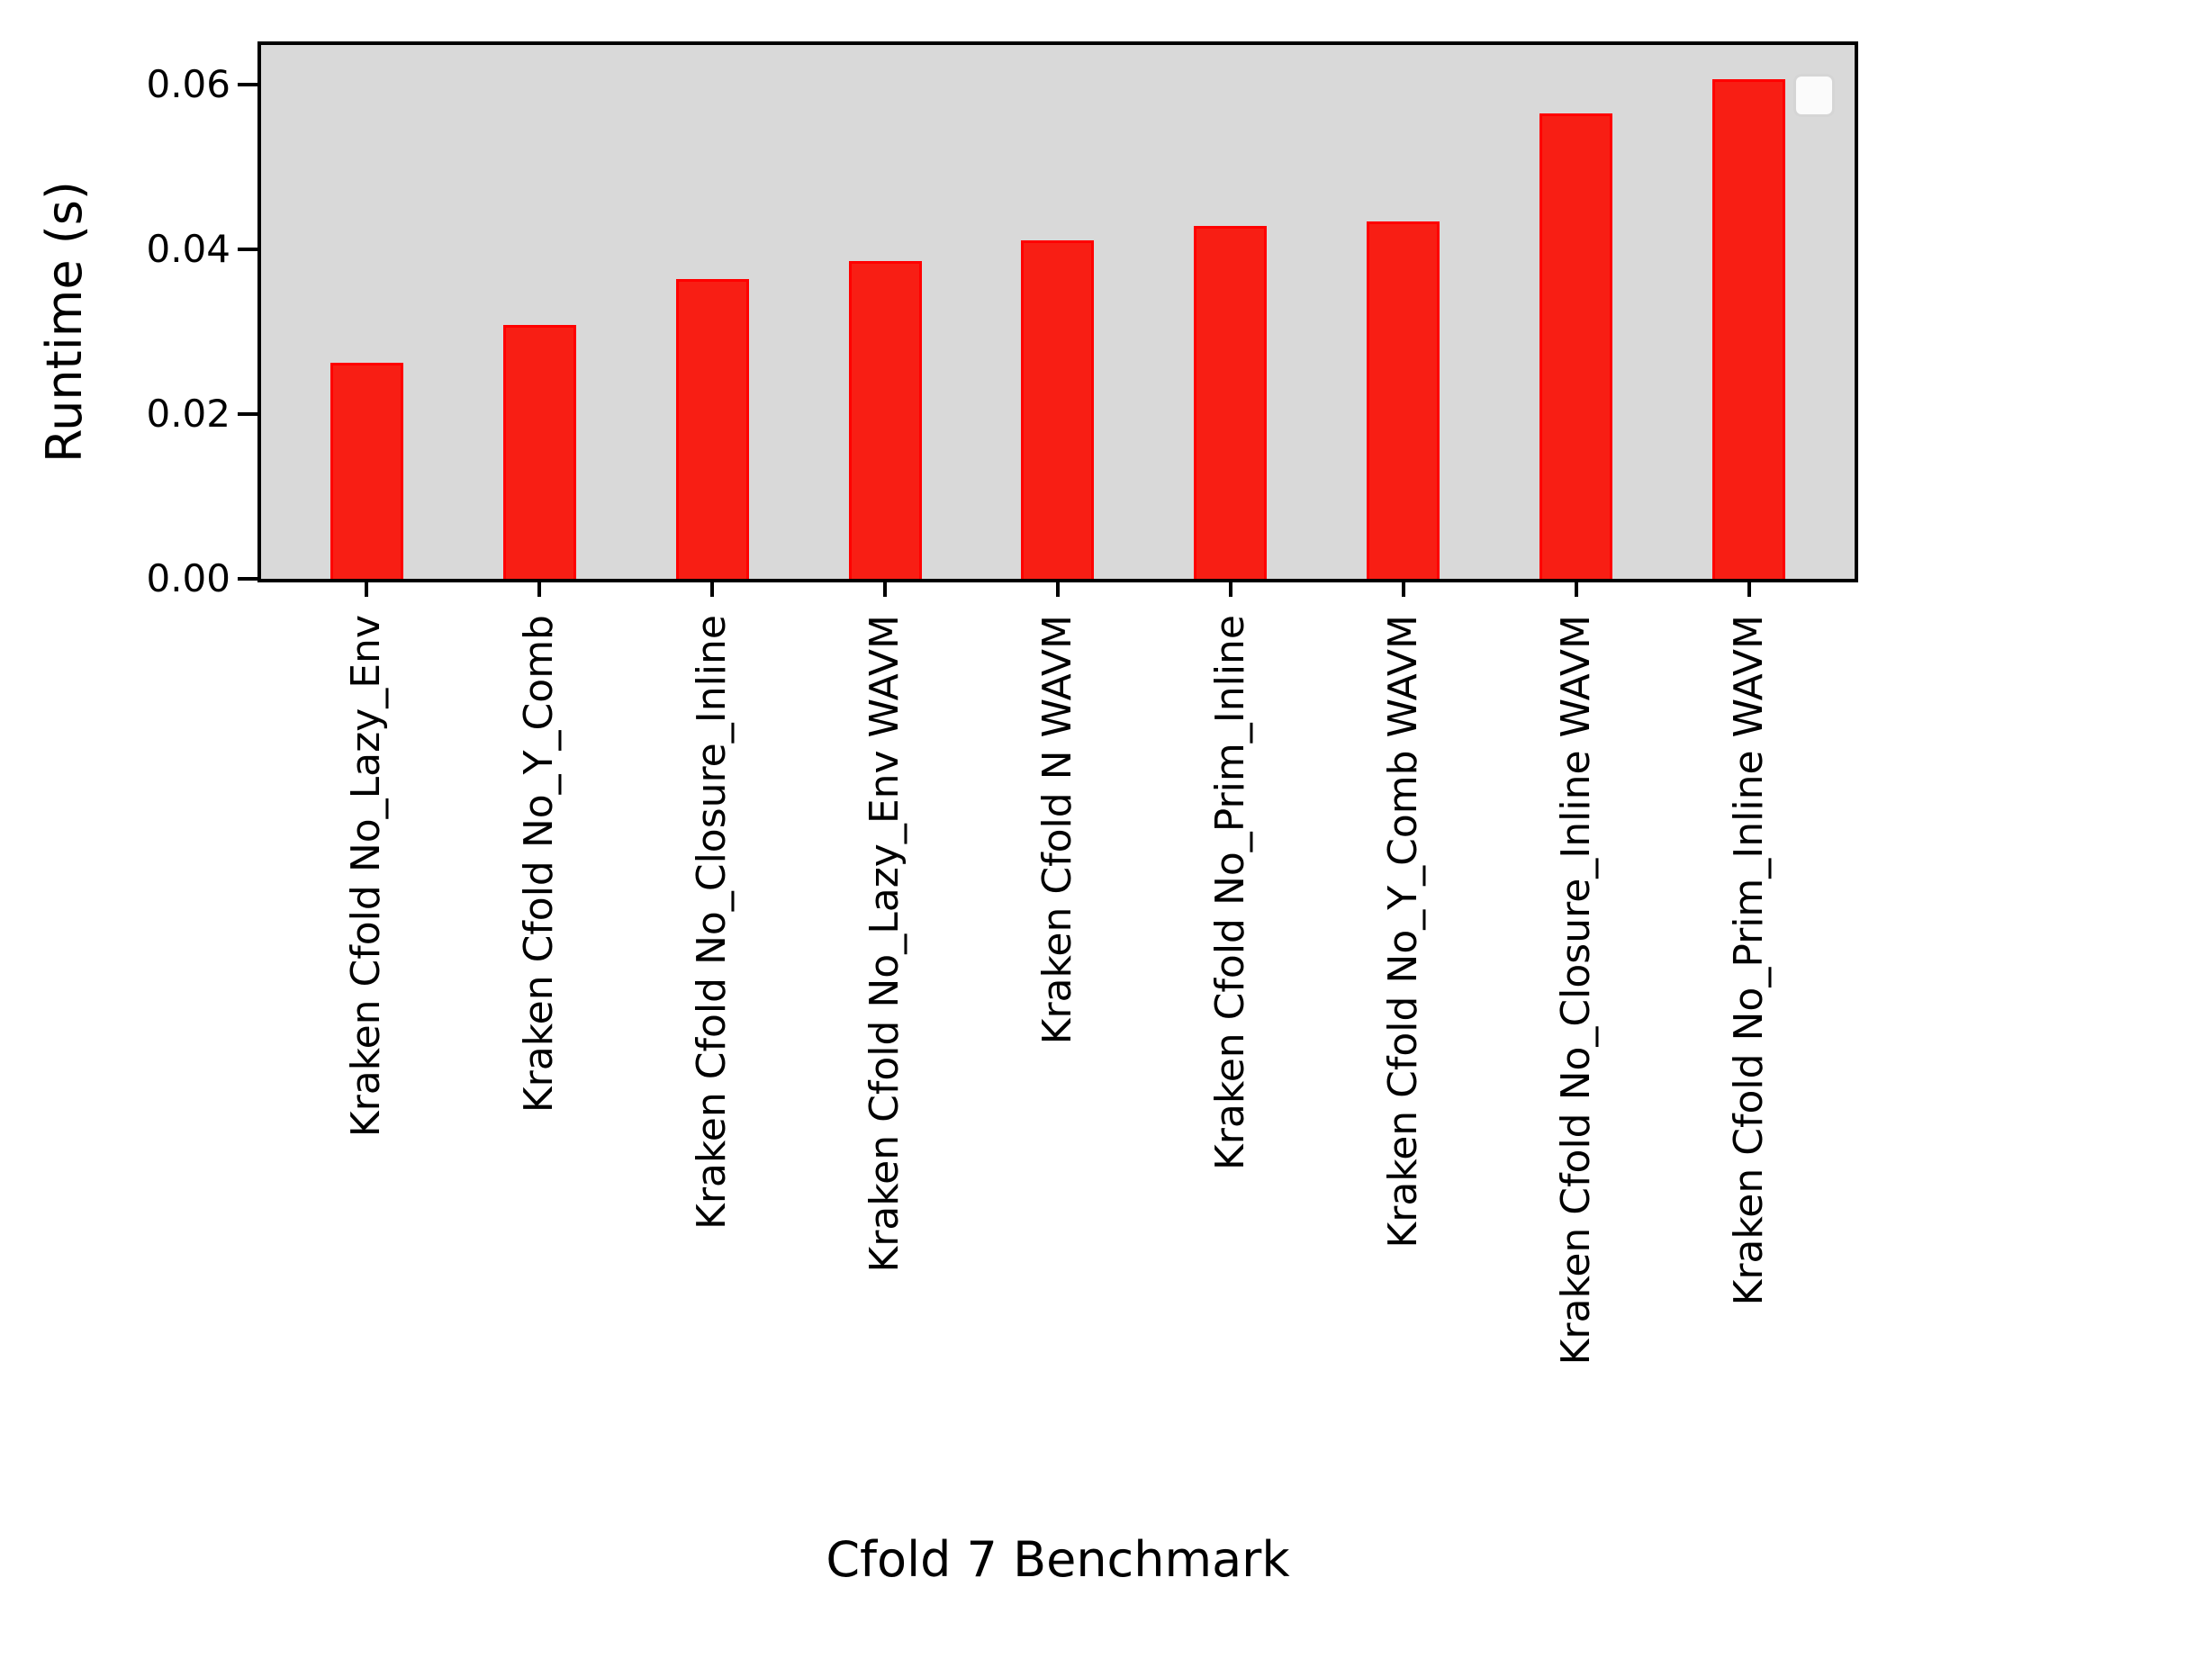 This screenshot has width=2212, height=1659. I want to click on y-tick-label: 0.00, so click(188, 578).